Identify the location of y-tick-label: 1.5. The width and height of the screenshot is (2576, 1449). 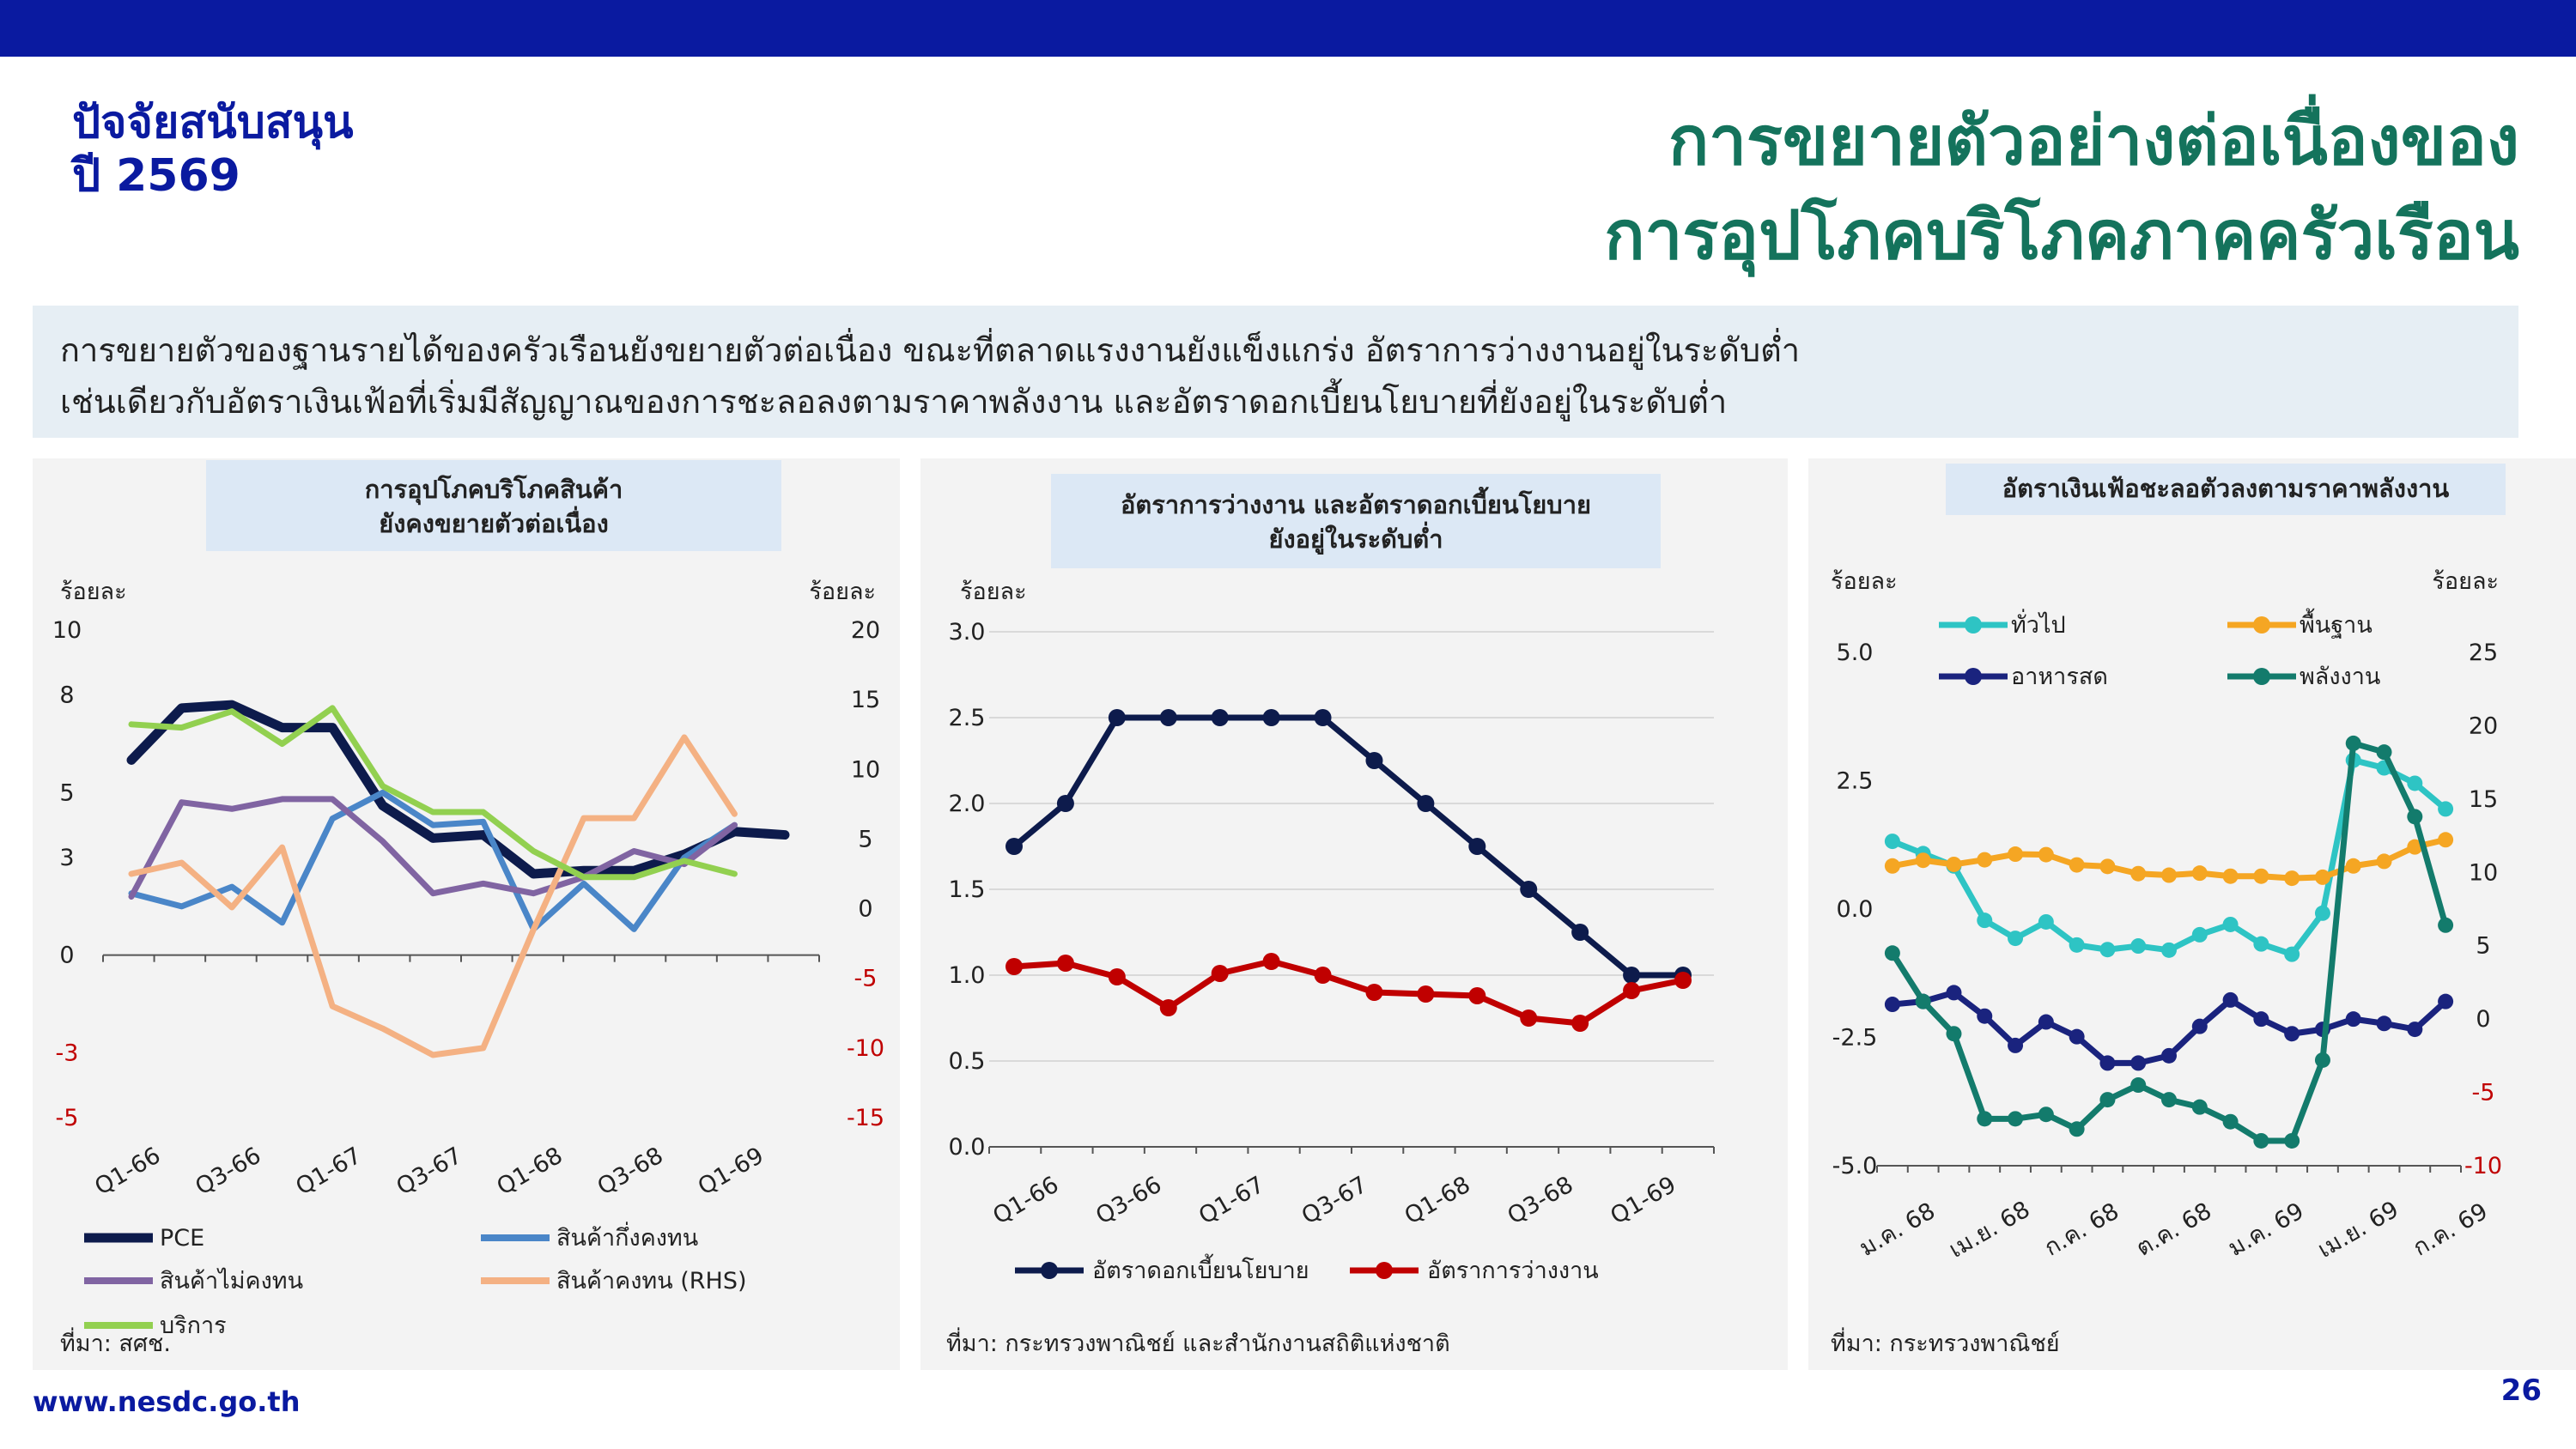
(968, 889).